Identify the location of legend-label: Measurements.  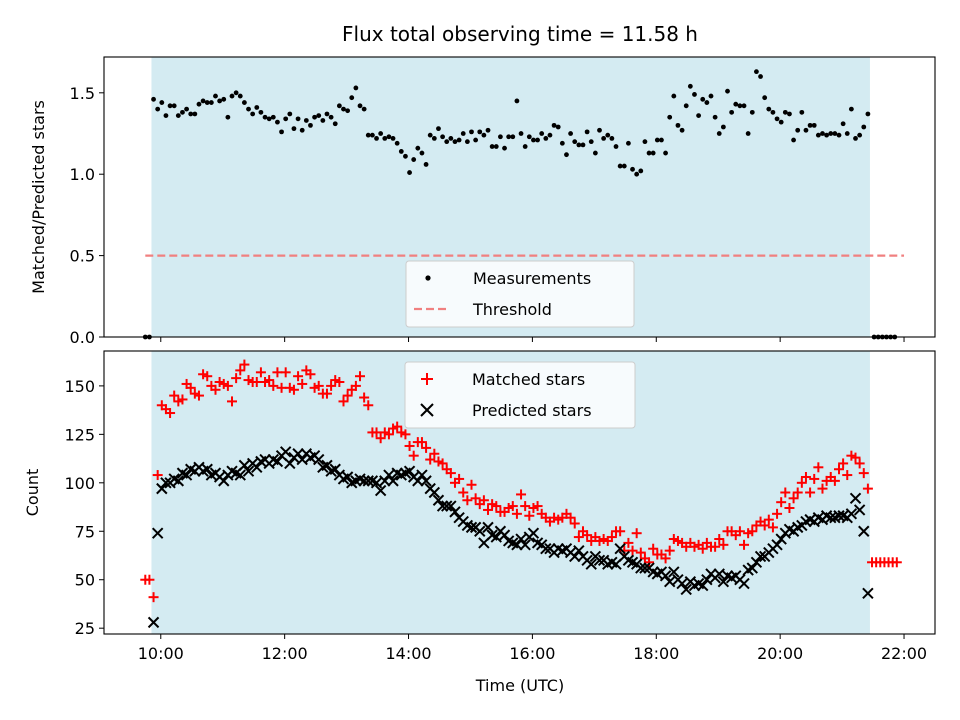
(532, 278).